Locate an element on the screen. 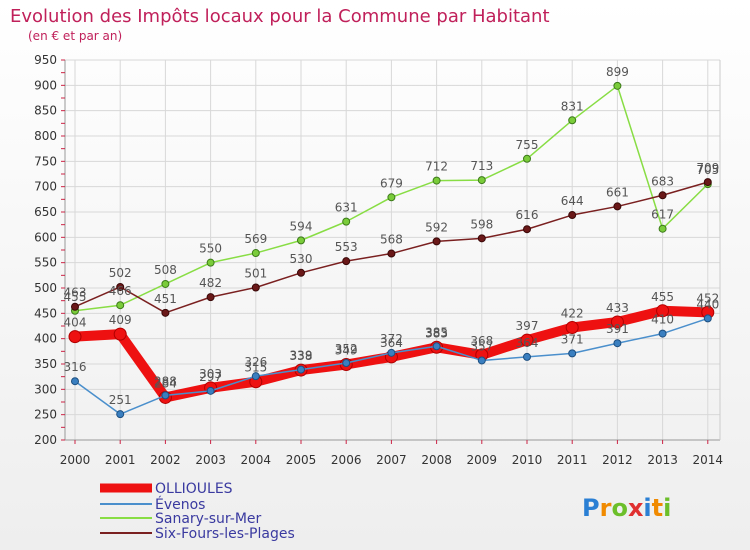  x-tick-label: 2000 is located at coordinates (75, 460).